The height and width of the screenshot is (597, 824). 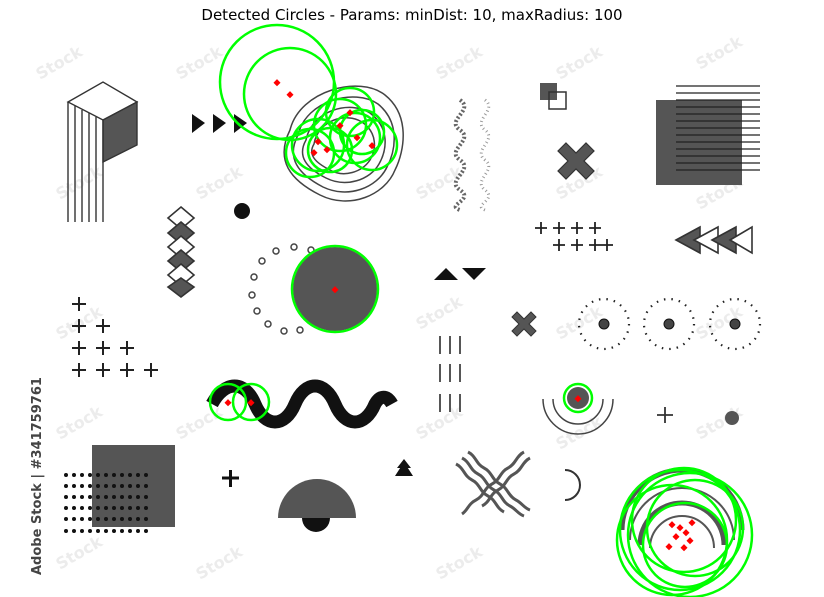 What do you see at coordinates (493, 484) in the screenshot?
I see `wavy-x-shape` at bounding box center [493, 484].